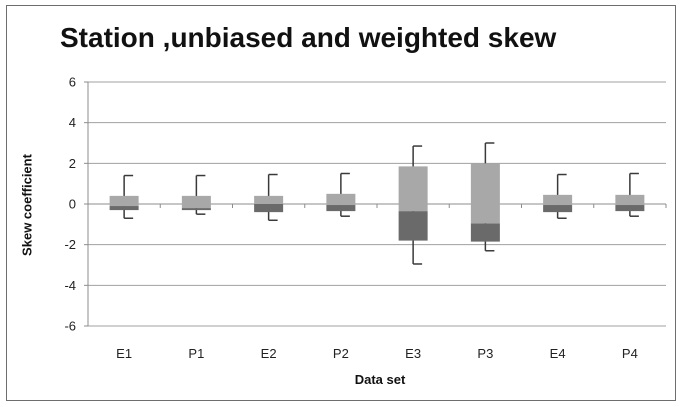 The height and width of the screenshot is (407, 684). Describe the element at coordinates (485, 353) in the screenshot. I see `x-tick-label: P3` at that location.